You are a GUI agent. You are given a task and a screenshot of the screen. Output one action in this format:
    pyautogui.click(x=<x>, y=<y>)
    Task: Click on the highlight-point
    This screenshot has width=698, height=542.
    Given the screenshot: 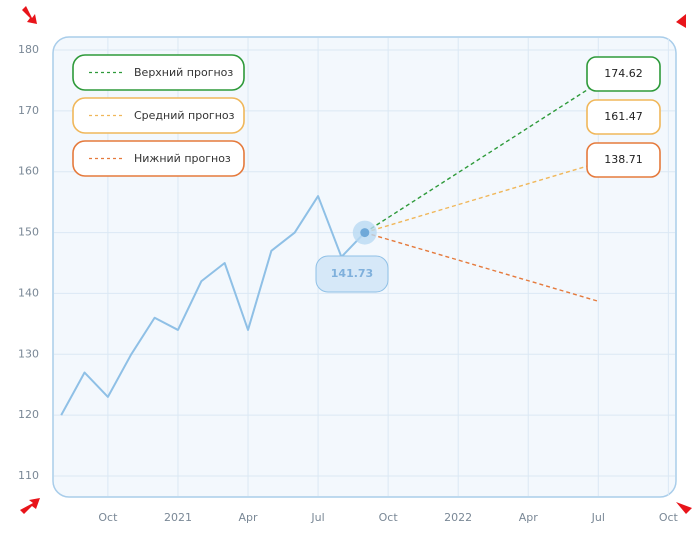 What is the action you would take?
    pyautogui.click(x=365, y=233)
    